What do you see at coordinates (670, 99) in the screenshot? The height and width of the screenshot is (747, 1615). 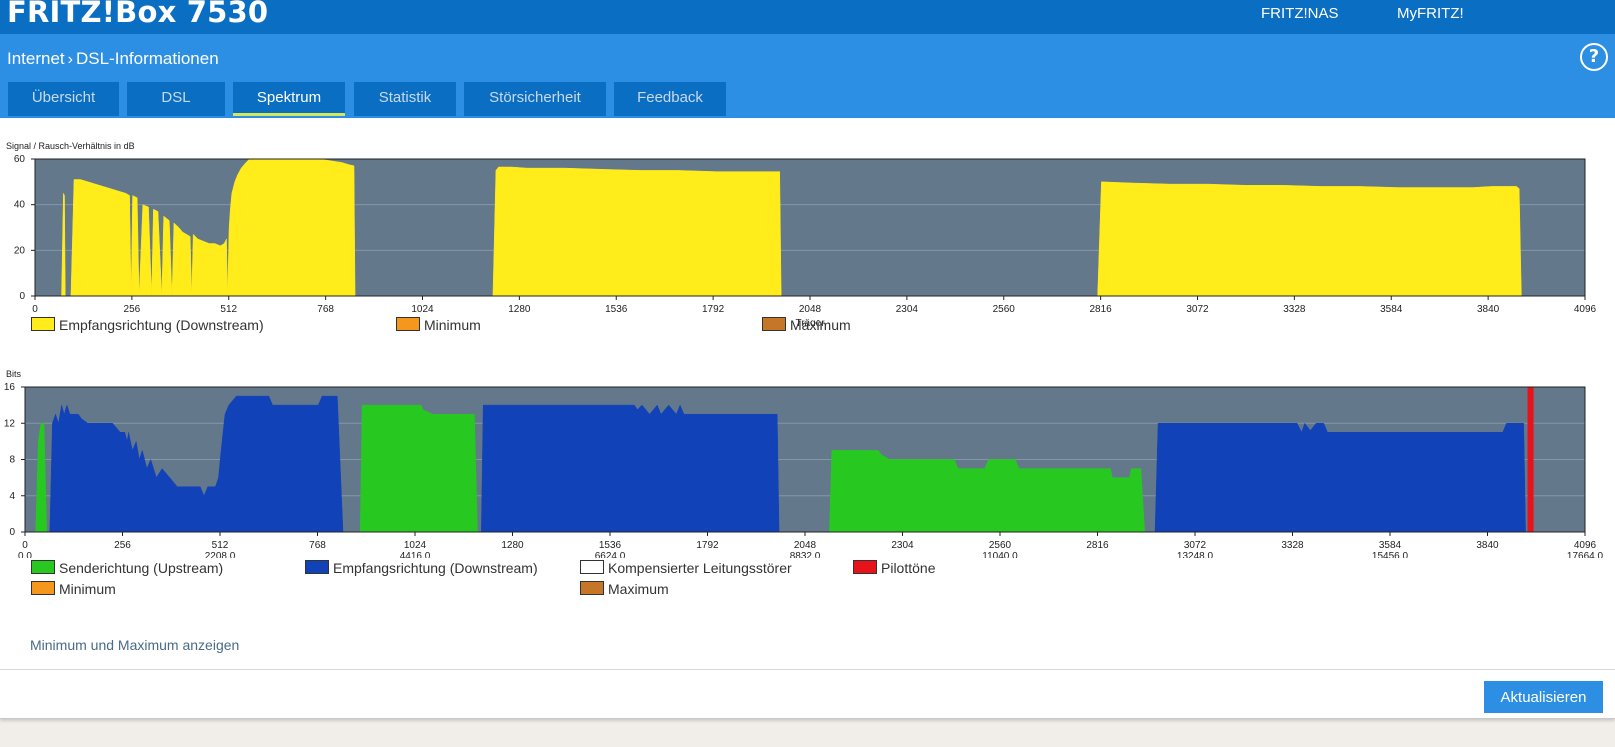 I see `tab-feedback: Feedback` at bounding box center [670, 99].